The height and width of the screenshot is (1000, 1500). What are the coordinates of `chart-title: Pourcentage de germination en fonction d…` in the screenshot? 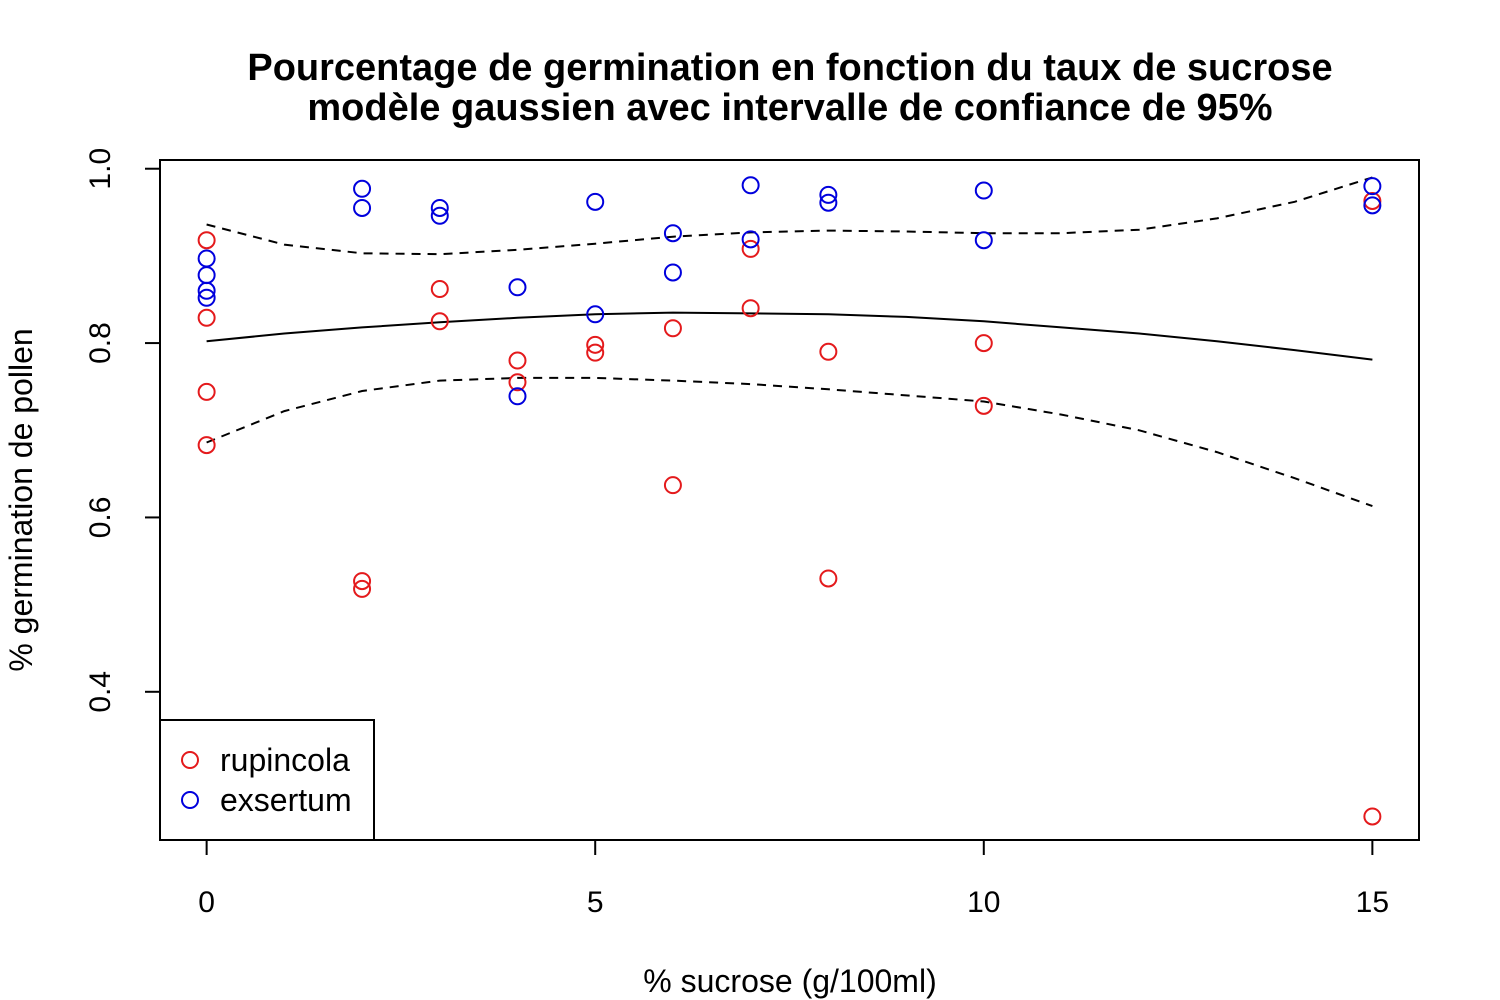 It's located at (789, 68).